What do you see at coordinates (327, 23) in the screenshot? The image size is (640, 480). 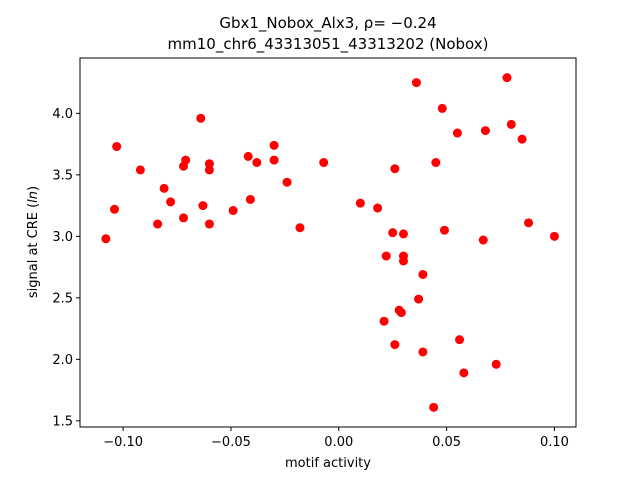 I see `chart-title-line1: Gbx1_Nobox_Alx3, ρ= −0.24` at bounding box center [327, 23].